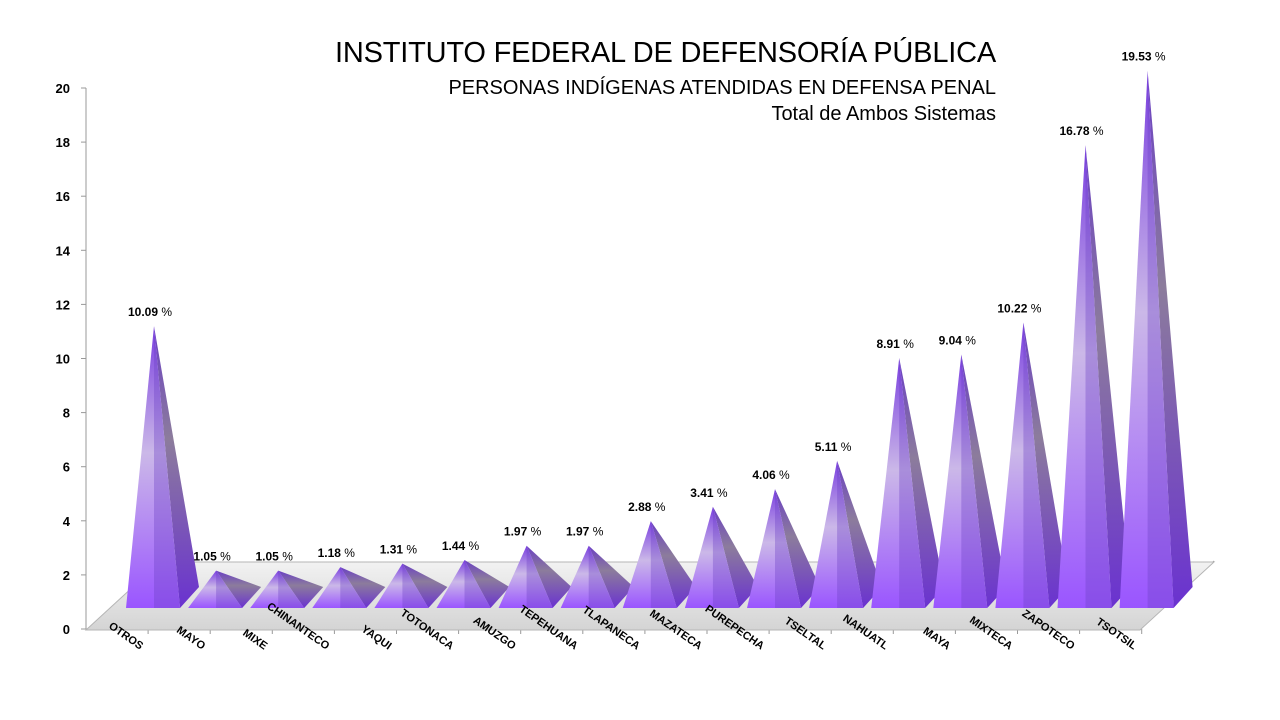 This screenshot has height=720, width=1280. What do you see at coordinates (66, 467) in the screenshot?
I see `y-tick-label: 6` at bounding box center [66, 467].